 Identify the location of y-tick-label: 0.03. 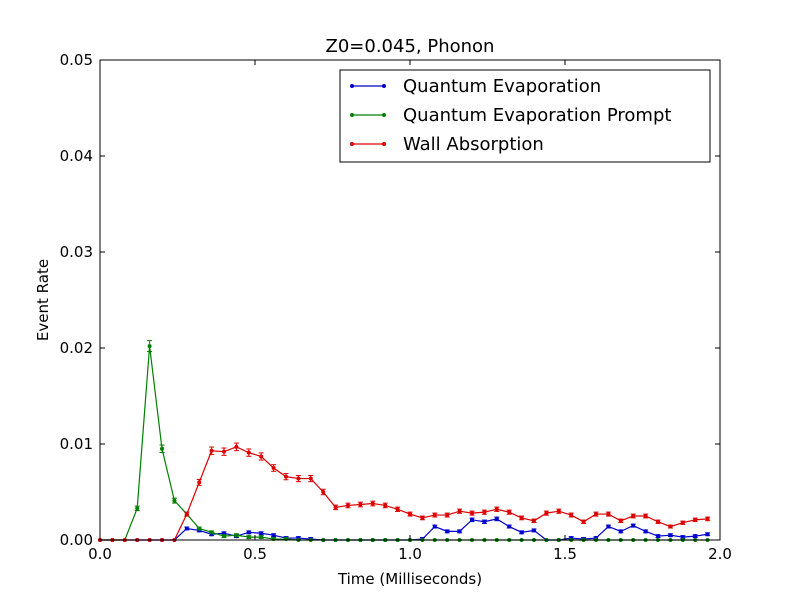
(76, 252).